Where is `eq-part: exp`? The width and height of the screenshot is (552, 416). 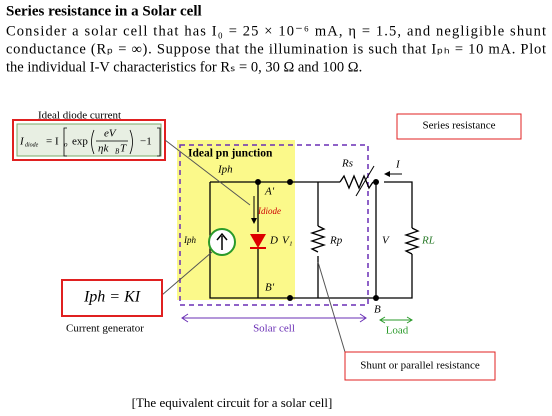 eq-part: exp is located at coordinates (80, 142).